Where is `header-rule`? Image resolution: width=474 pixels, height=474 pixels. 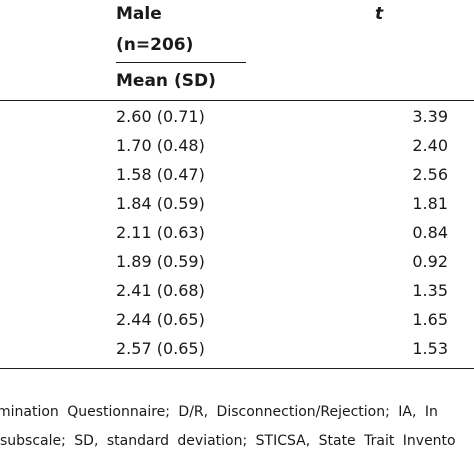
header-rule is located at coordinates (237, 100).